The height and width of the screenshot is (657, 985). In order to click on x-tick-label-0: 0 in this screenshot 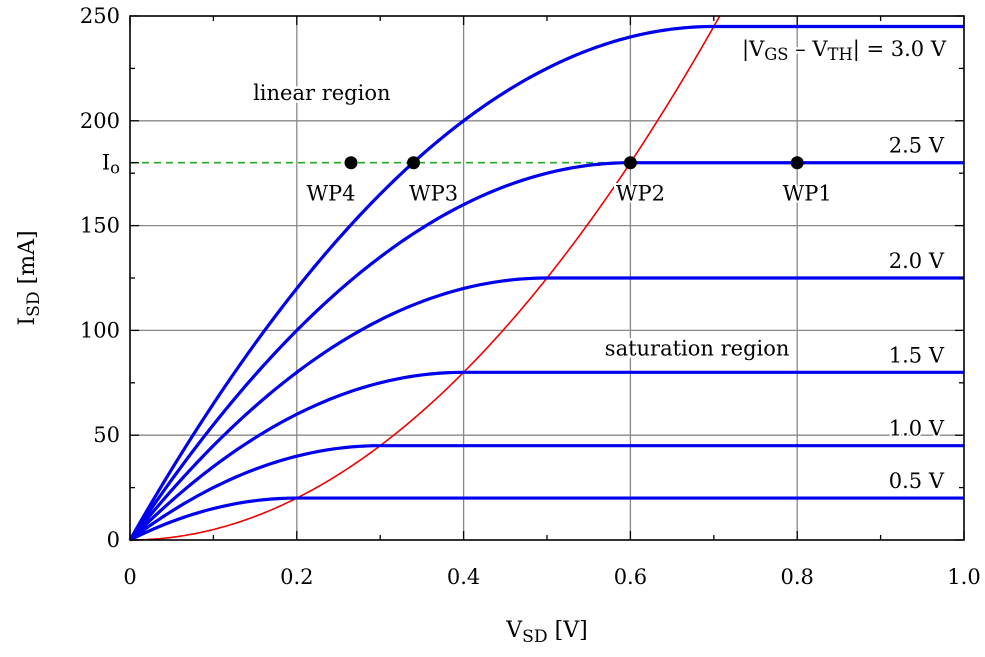, I will do `click(129, 577)`.